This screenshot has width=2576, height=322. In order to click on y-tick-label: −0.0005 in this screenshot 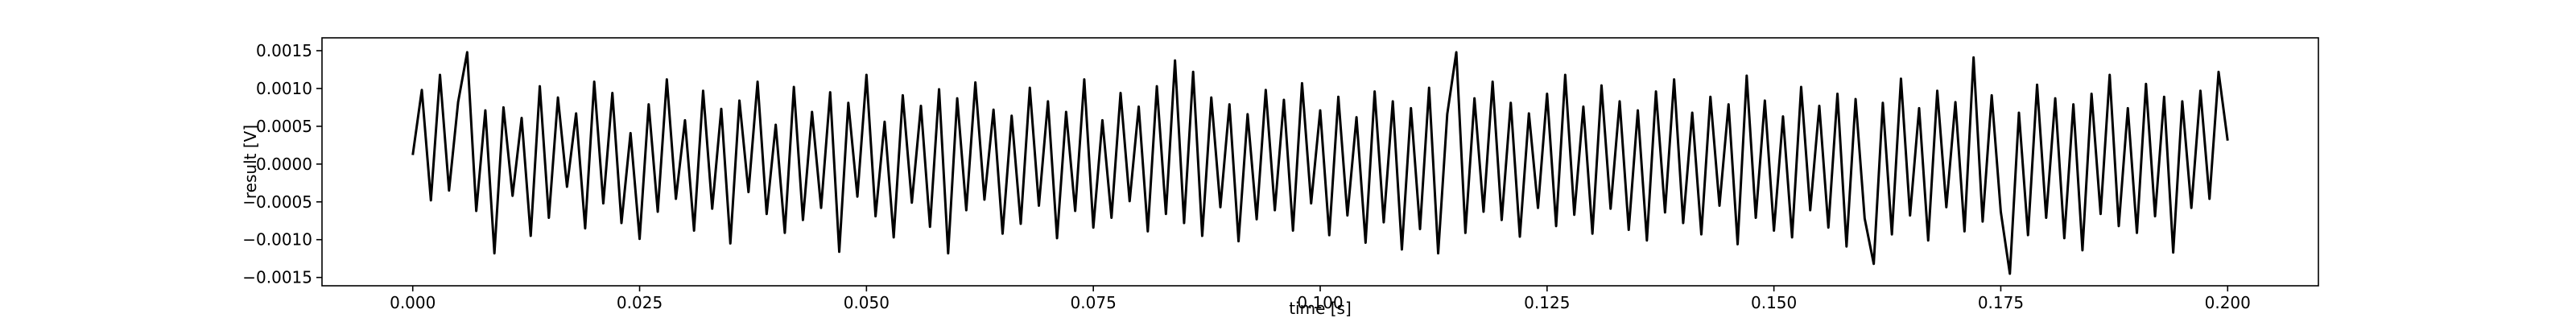, I will do `click(277, 202)`.